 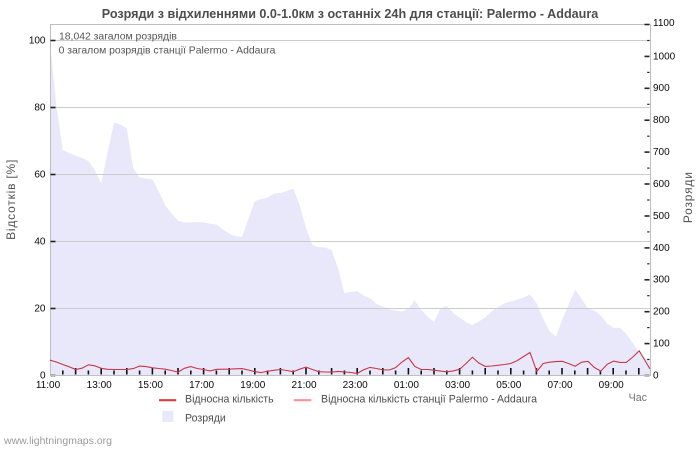 What do you see at coordinates (303, 385) in the screenshot?
I see `svg-text: 21:00` at bounding box center [303, 385].